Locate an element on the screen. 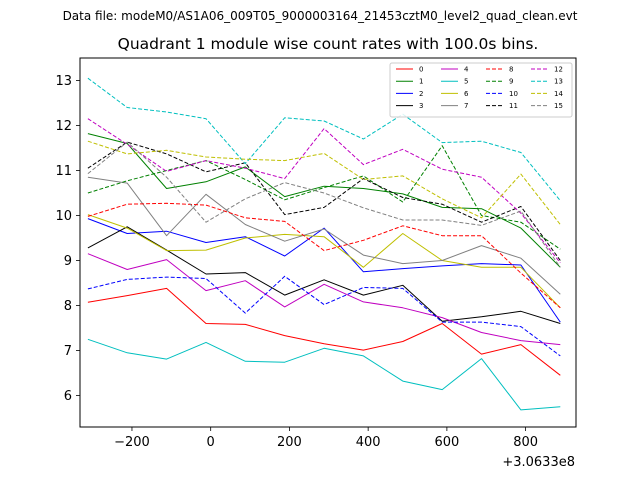  y-tick-label: 11 is located at coordinates (63, 171).